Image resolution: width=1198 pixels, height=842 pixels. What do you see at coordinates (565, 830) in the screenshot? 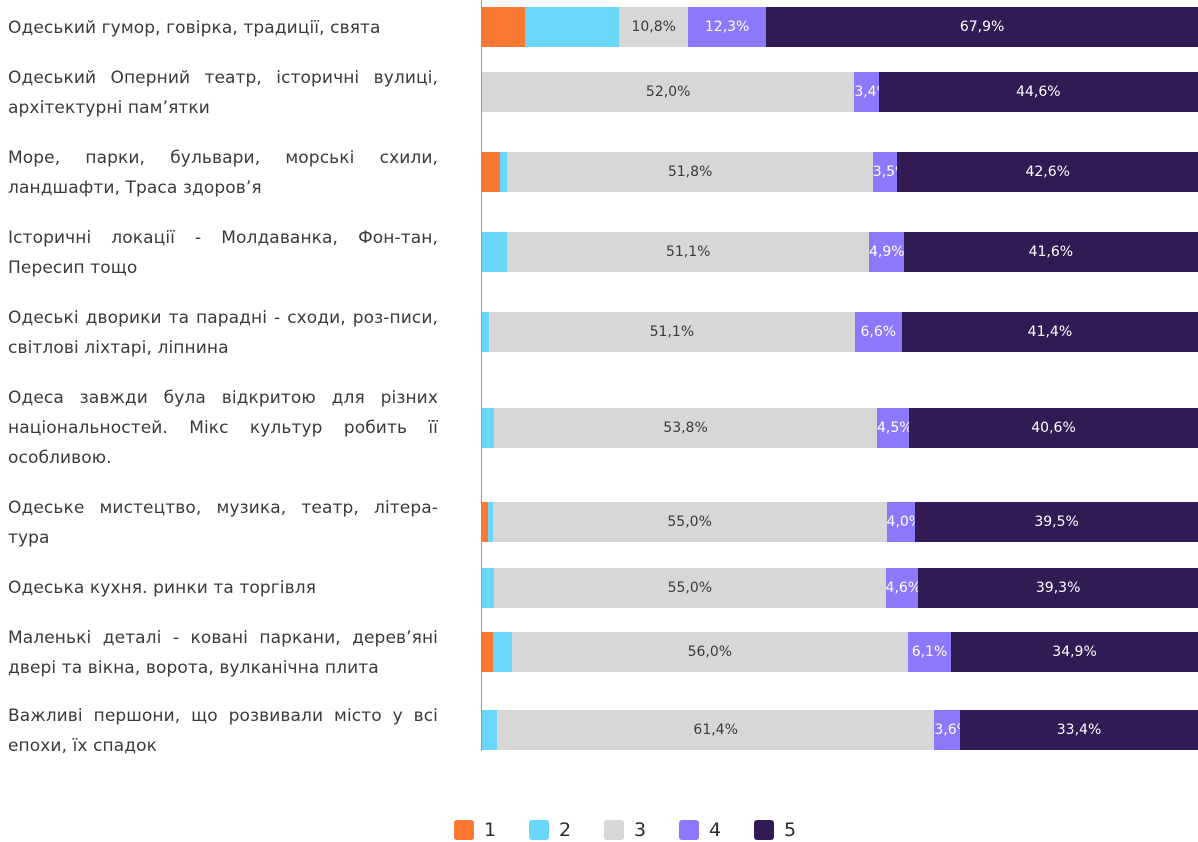
I see `legend-label: 2` at bounding box center [565, 830].